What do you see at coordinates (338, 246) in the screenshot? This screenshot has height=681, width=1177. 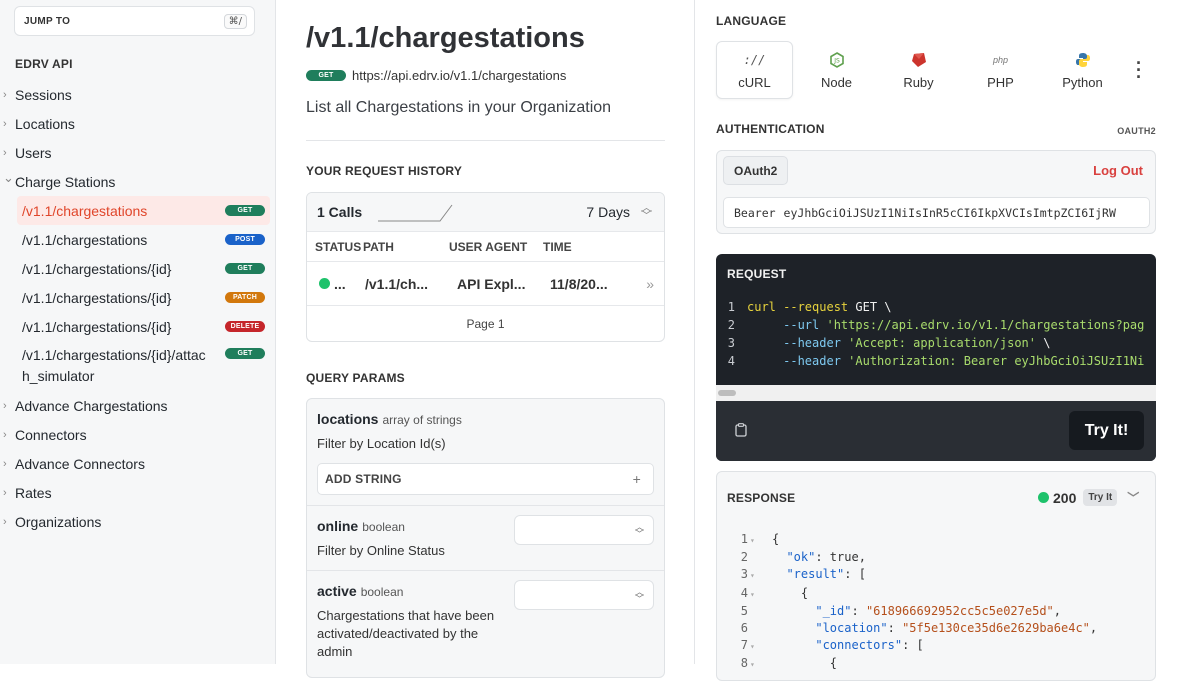 I see `column-status: STATUS` at bounding box center [338, 246].